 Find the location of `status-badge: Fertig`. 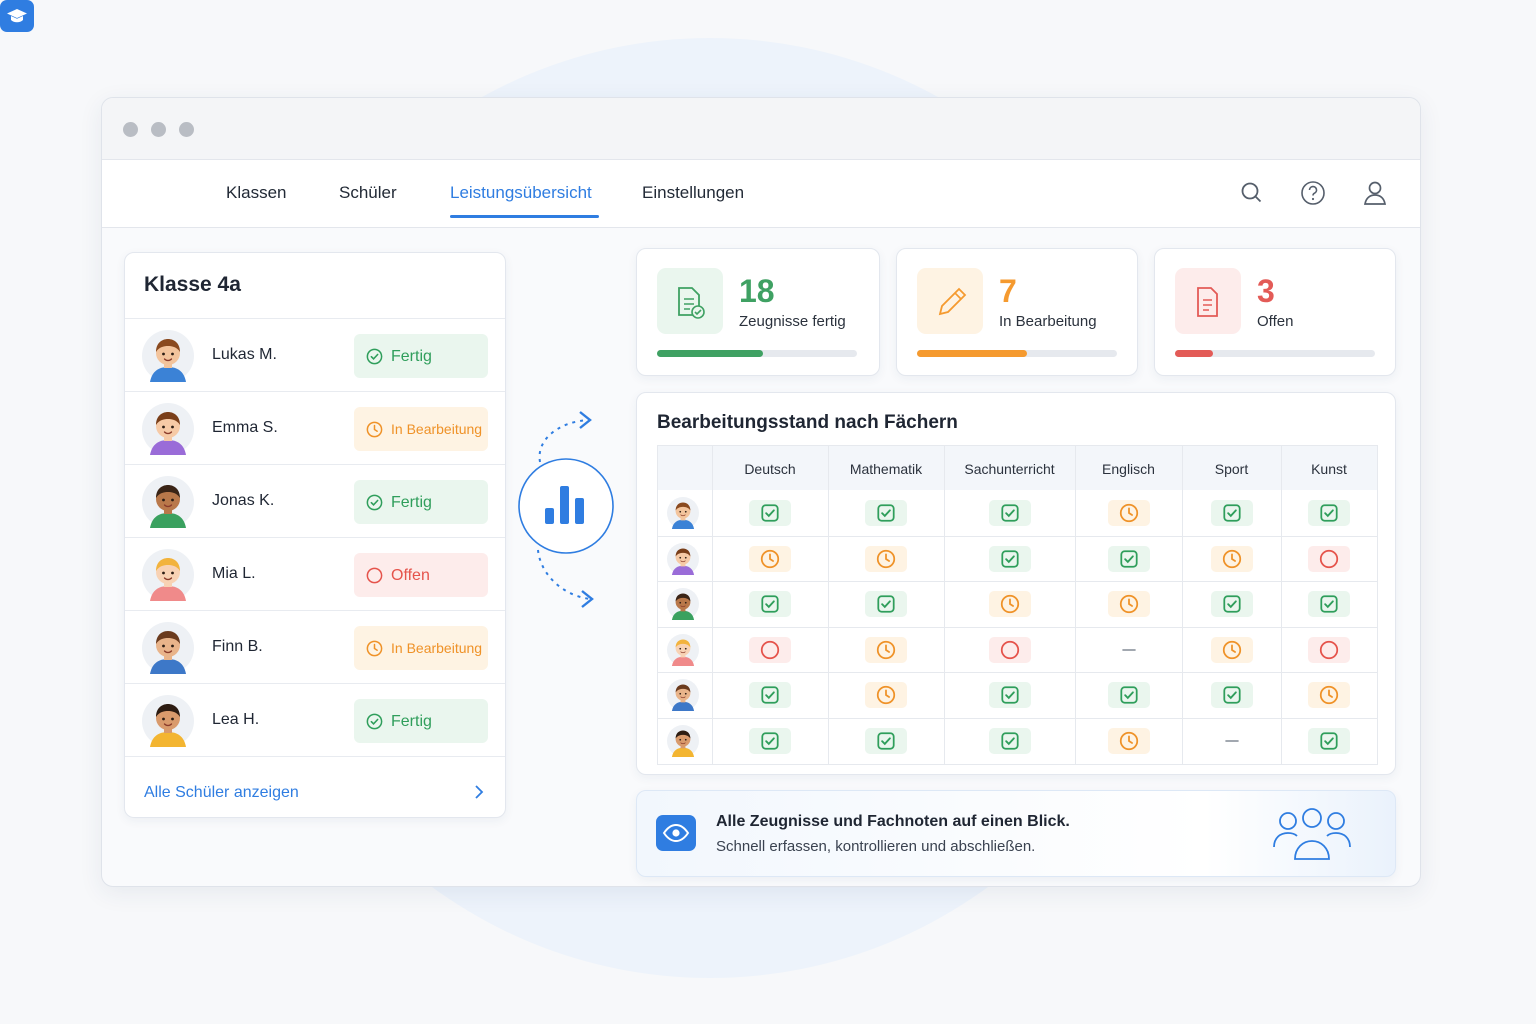

status-badge: Fertig is located at coordinates (421, 721).